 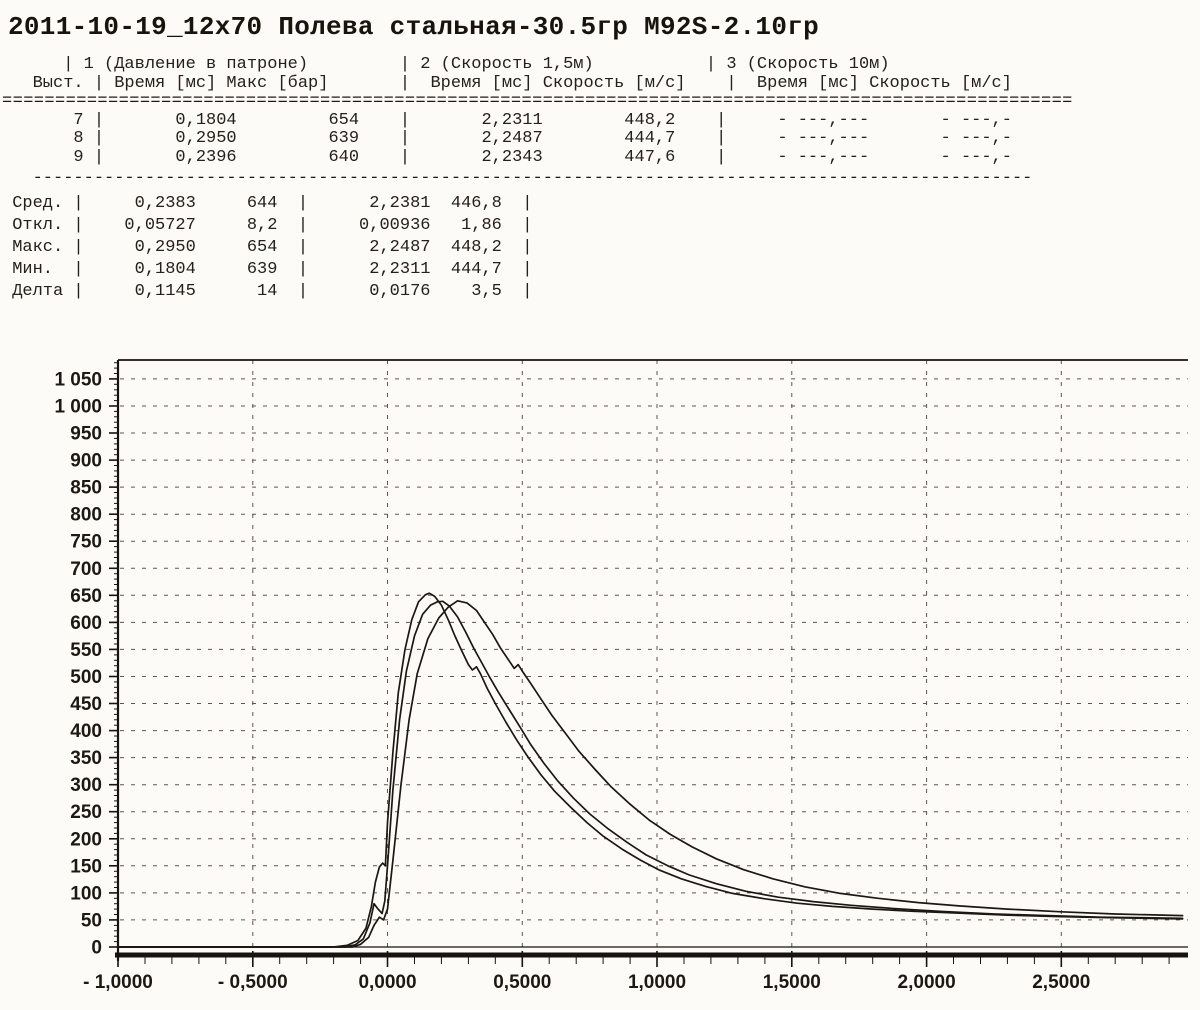 I want to click on svg-text: - 1,0000, so click(x=118, y=982).